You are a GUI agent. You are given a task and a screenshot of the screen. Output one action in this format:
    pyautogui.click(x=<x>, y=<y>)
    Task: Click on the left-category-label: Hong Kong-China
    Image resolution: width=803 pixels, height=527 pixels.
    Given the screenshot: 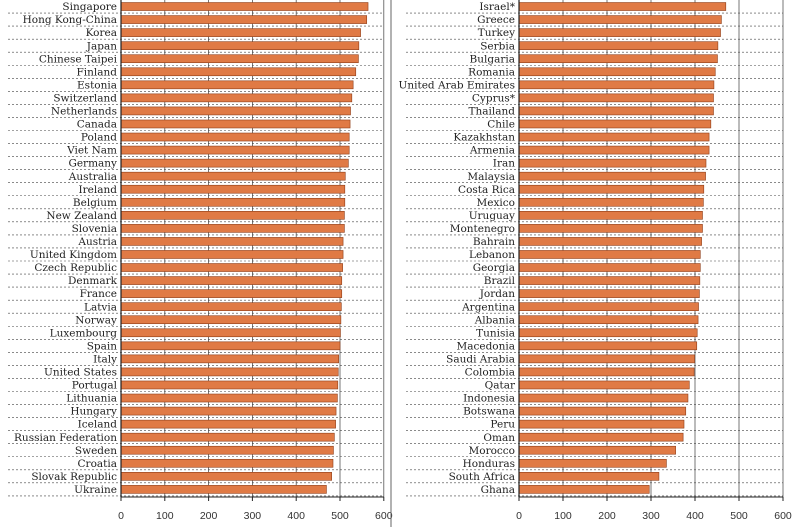 What is the action you would take?
    pyautogui.click(x=70, y=20)
    